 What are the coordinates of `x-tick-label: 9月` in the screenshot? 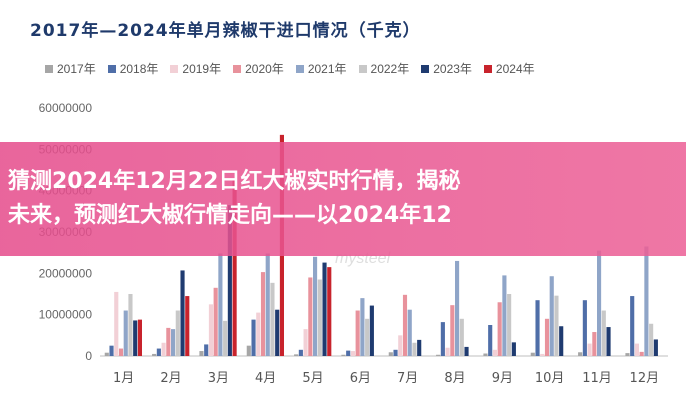 It's located at (502, 378).